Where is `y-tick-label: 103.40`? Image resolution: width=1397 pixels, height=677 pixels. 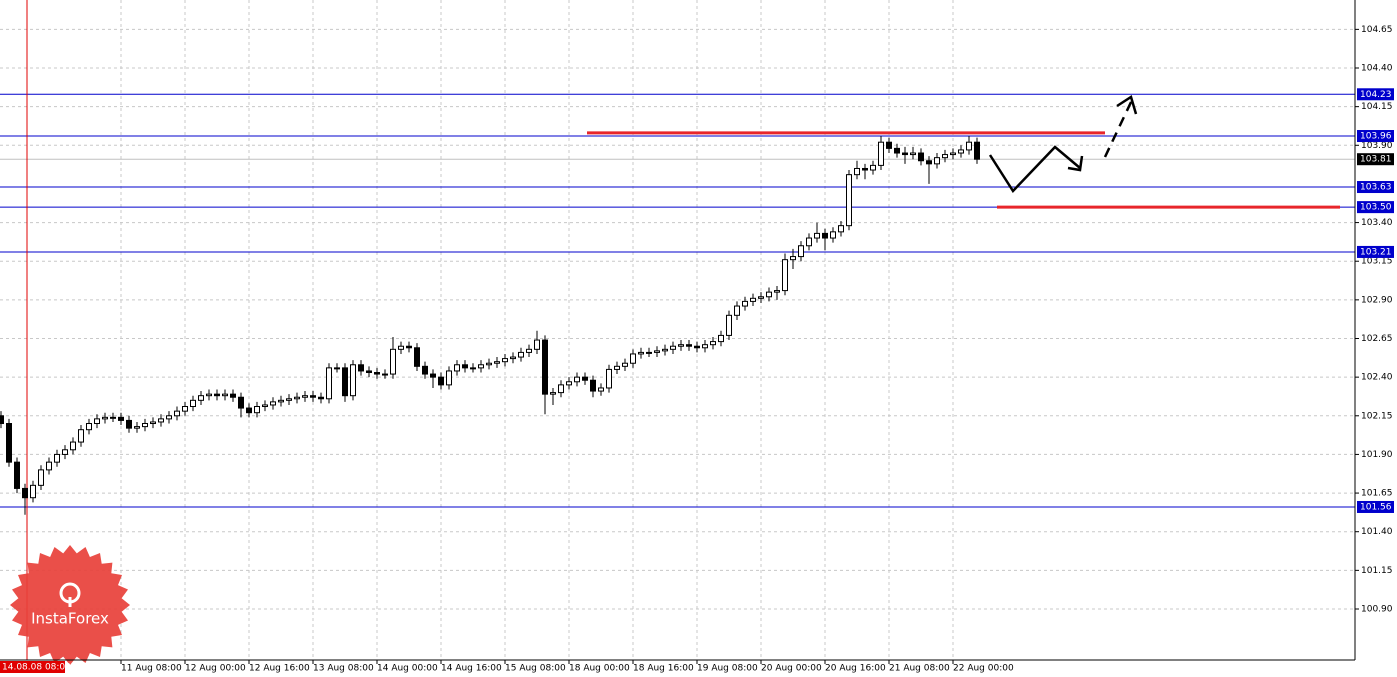
y-tick-label: 103.40 is located at coordinates (1377, 223).